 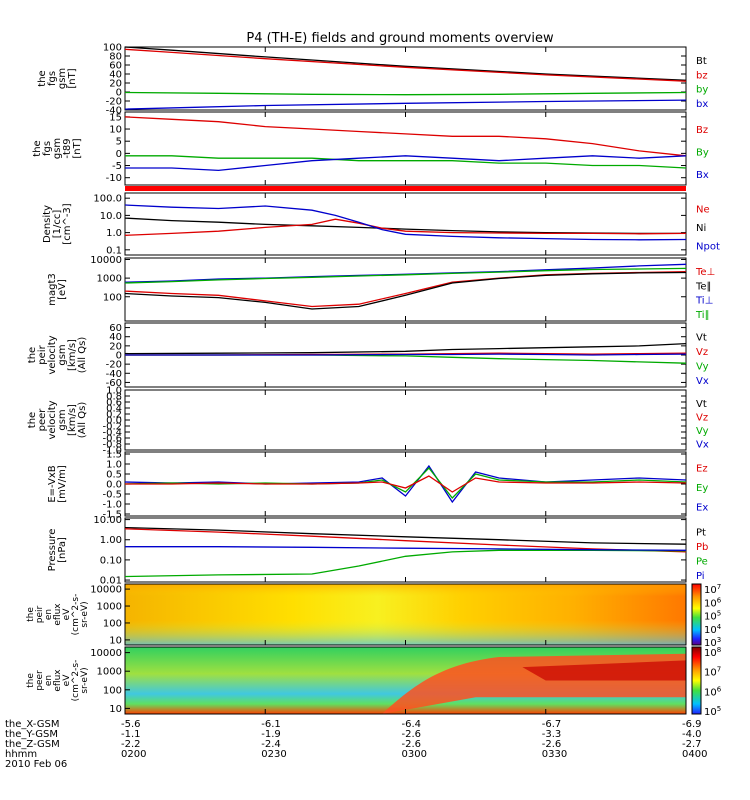 What do you see at coordinates (702, 469) in the screenshot?
I see `legend-Ez: Ez` at bounding box center [702, 469].